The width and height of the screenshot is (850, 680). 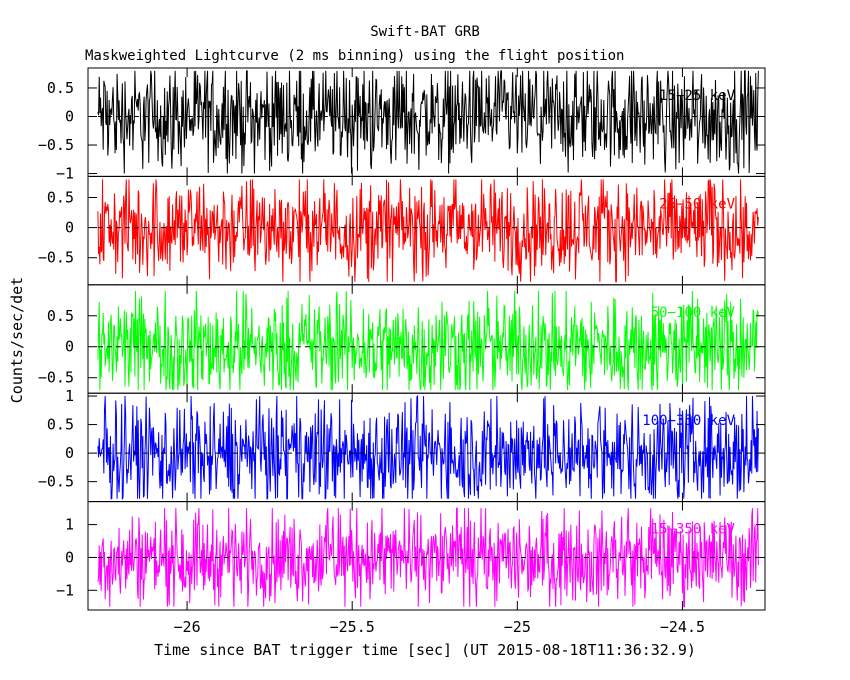 What do you see at coordinates (187, 627) in the screenshot?
I see `x-tick-label-0: −26` at bounding box center [187, 627].